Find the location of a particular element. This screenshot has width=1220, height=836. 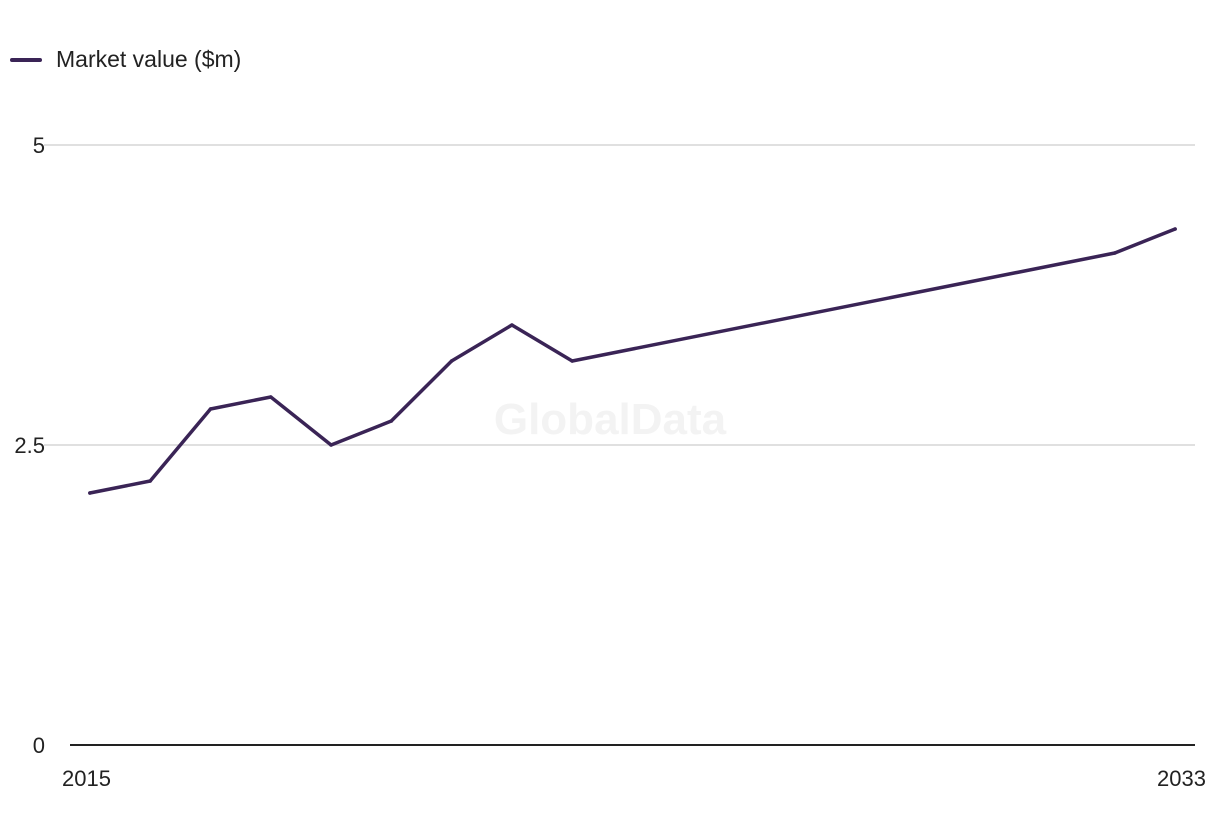

legend-label-market-value: Market value ($m) is located at coordinates (149, 59).